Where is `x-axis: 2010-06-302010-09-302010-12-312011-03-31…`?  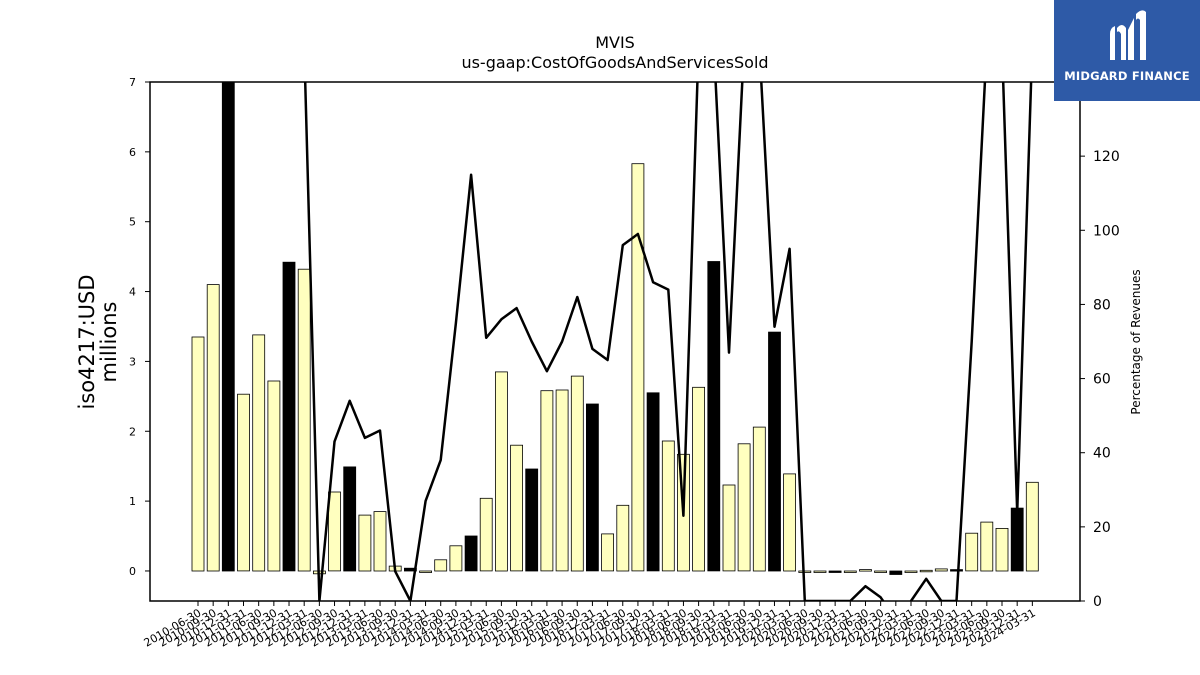 x-axis: 2010-06-302010-09-302010-12-312011-03-31… is located at coordinates (590, 625).